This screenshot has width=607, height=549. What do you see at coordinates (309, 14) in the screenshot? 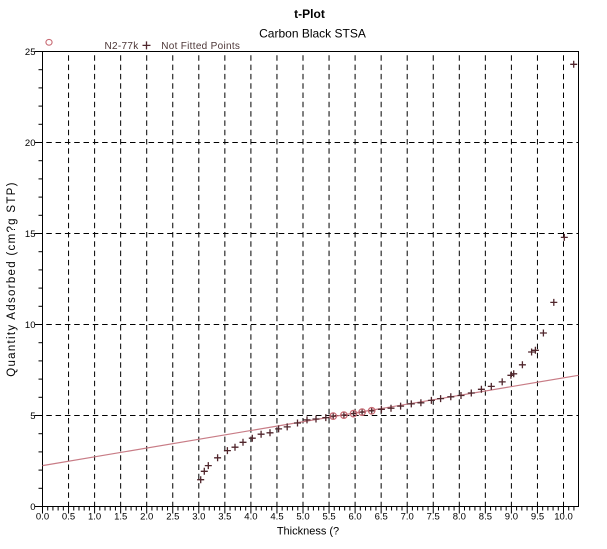
I see `svg-text: t-Plot` at bounding box center [309, 14].